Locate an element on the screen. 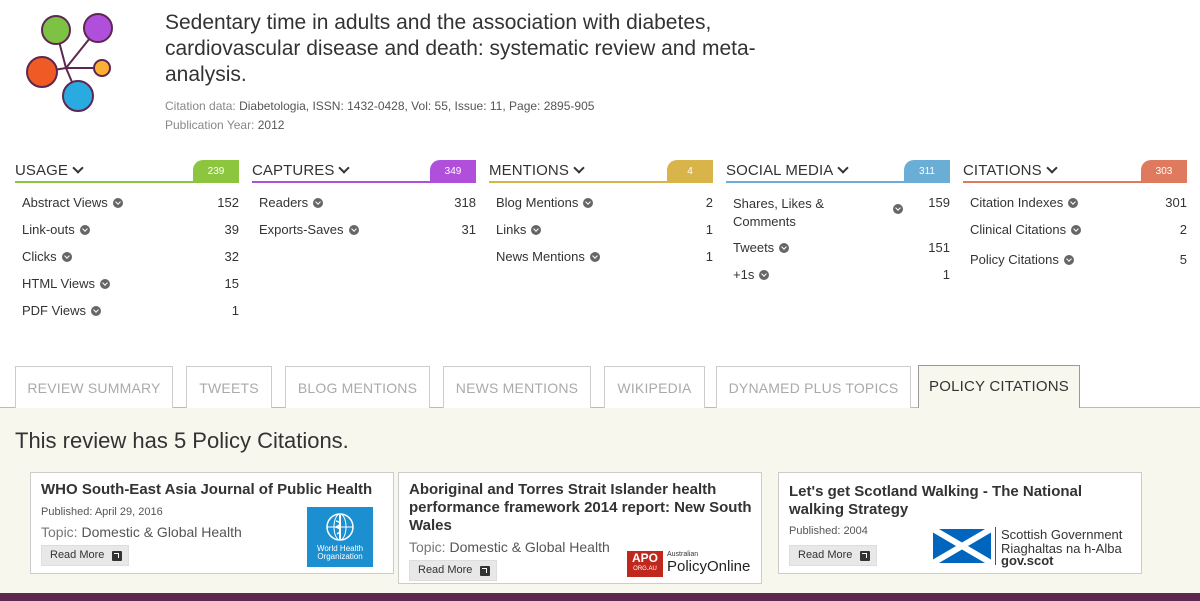 The image size is (1200, 601). who-emblem-icon is located at coordinates (340, 527).